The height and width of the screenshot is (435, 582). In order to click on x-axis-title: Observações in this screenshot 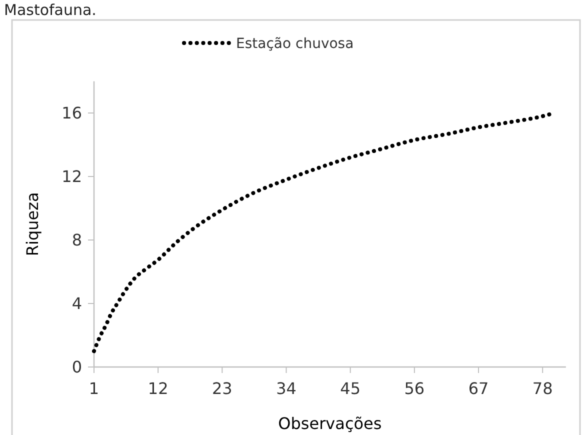, I will do `click(330, 423)`.